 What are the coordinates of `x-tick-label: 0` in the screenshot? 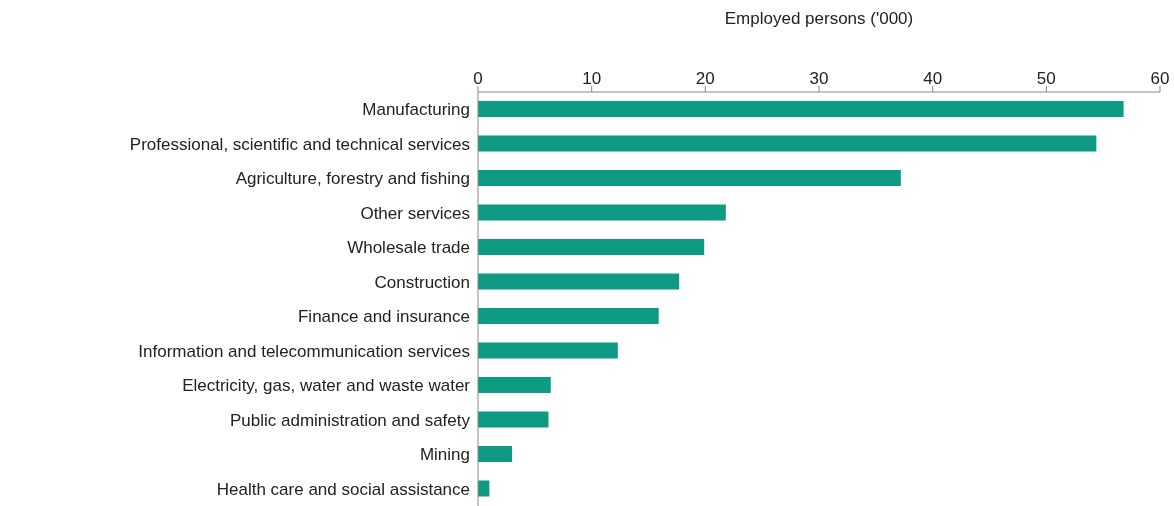 It's located at (478, 78).